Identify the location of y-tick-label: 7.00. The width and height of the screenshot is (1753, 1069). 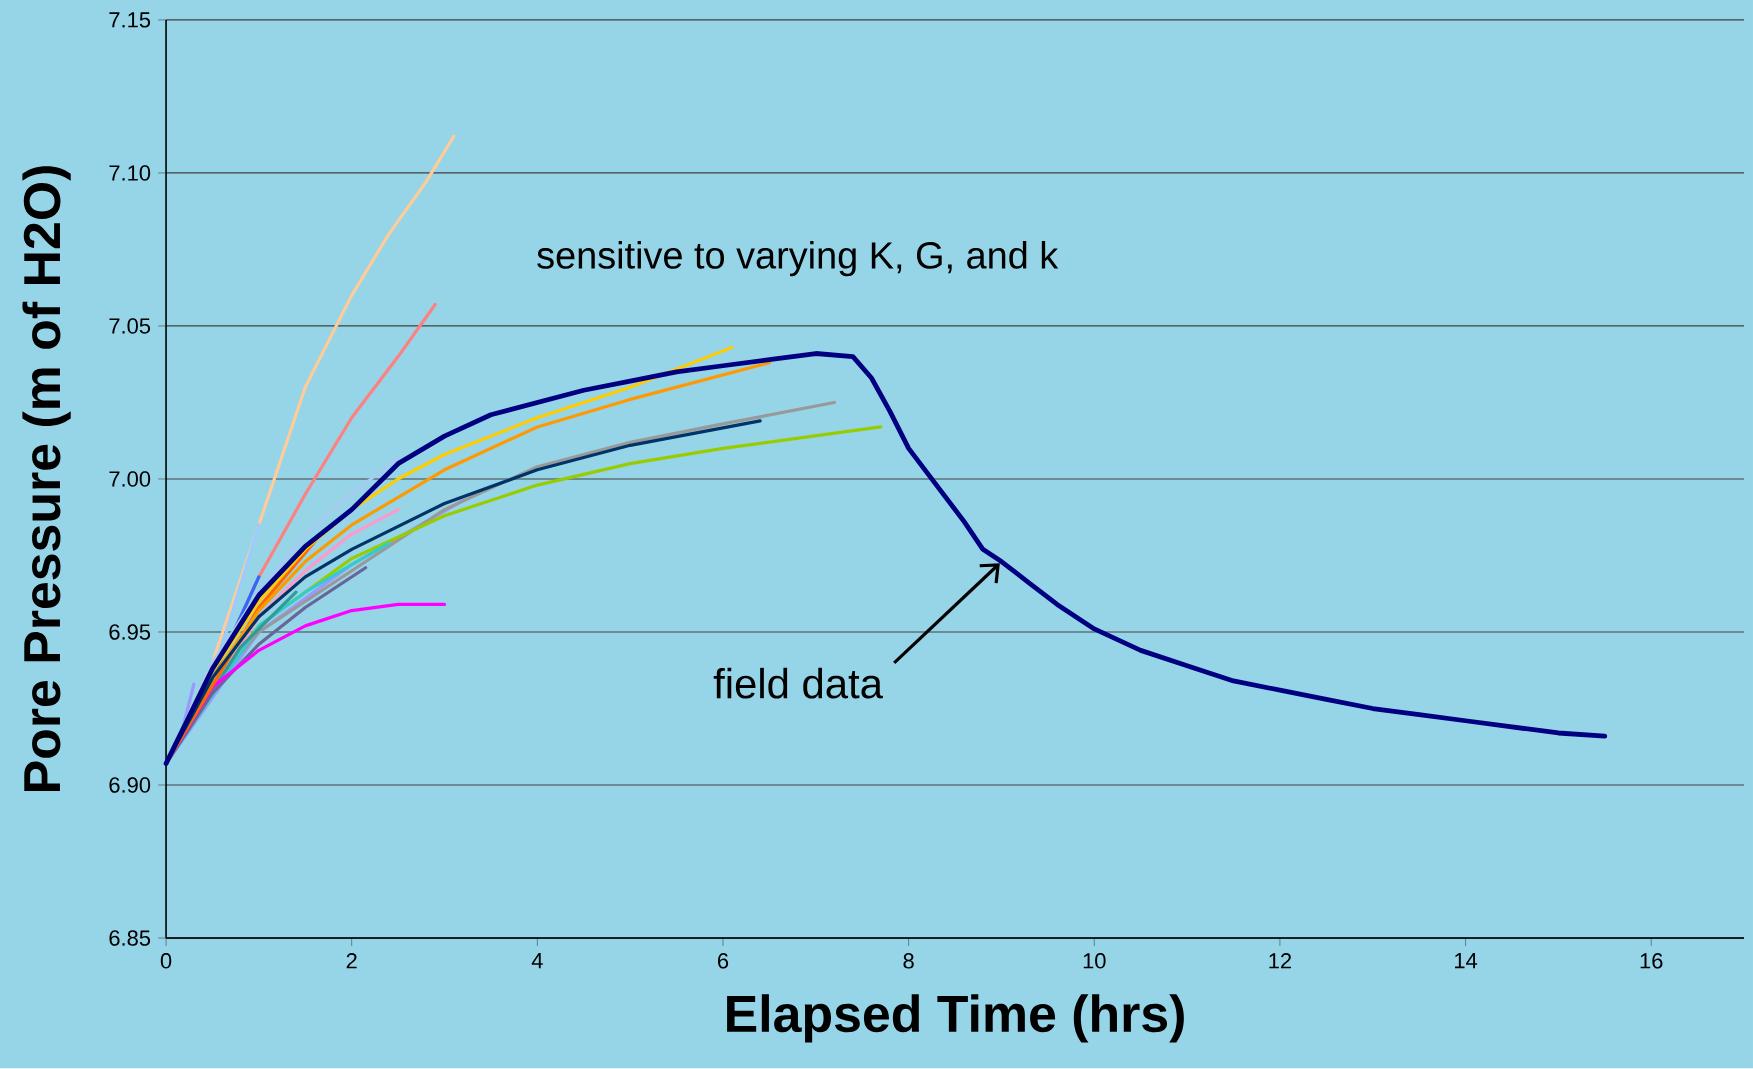
(130, 479).